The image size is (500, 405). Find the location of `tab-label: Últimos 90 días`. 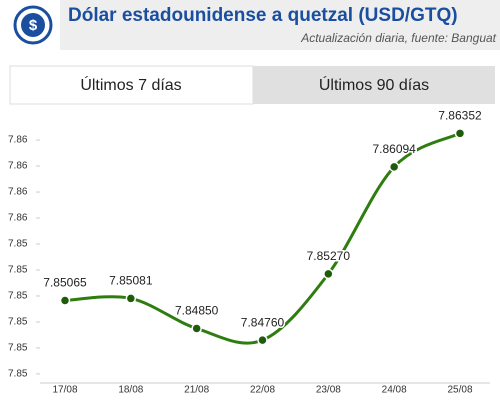

tab-label: Últimos 90 días is located at coordinates (374, 84).